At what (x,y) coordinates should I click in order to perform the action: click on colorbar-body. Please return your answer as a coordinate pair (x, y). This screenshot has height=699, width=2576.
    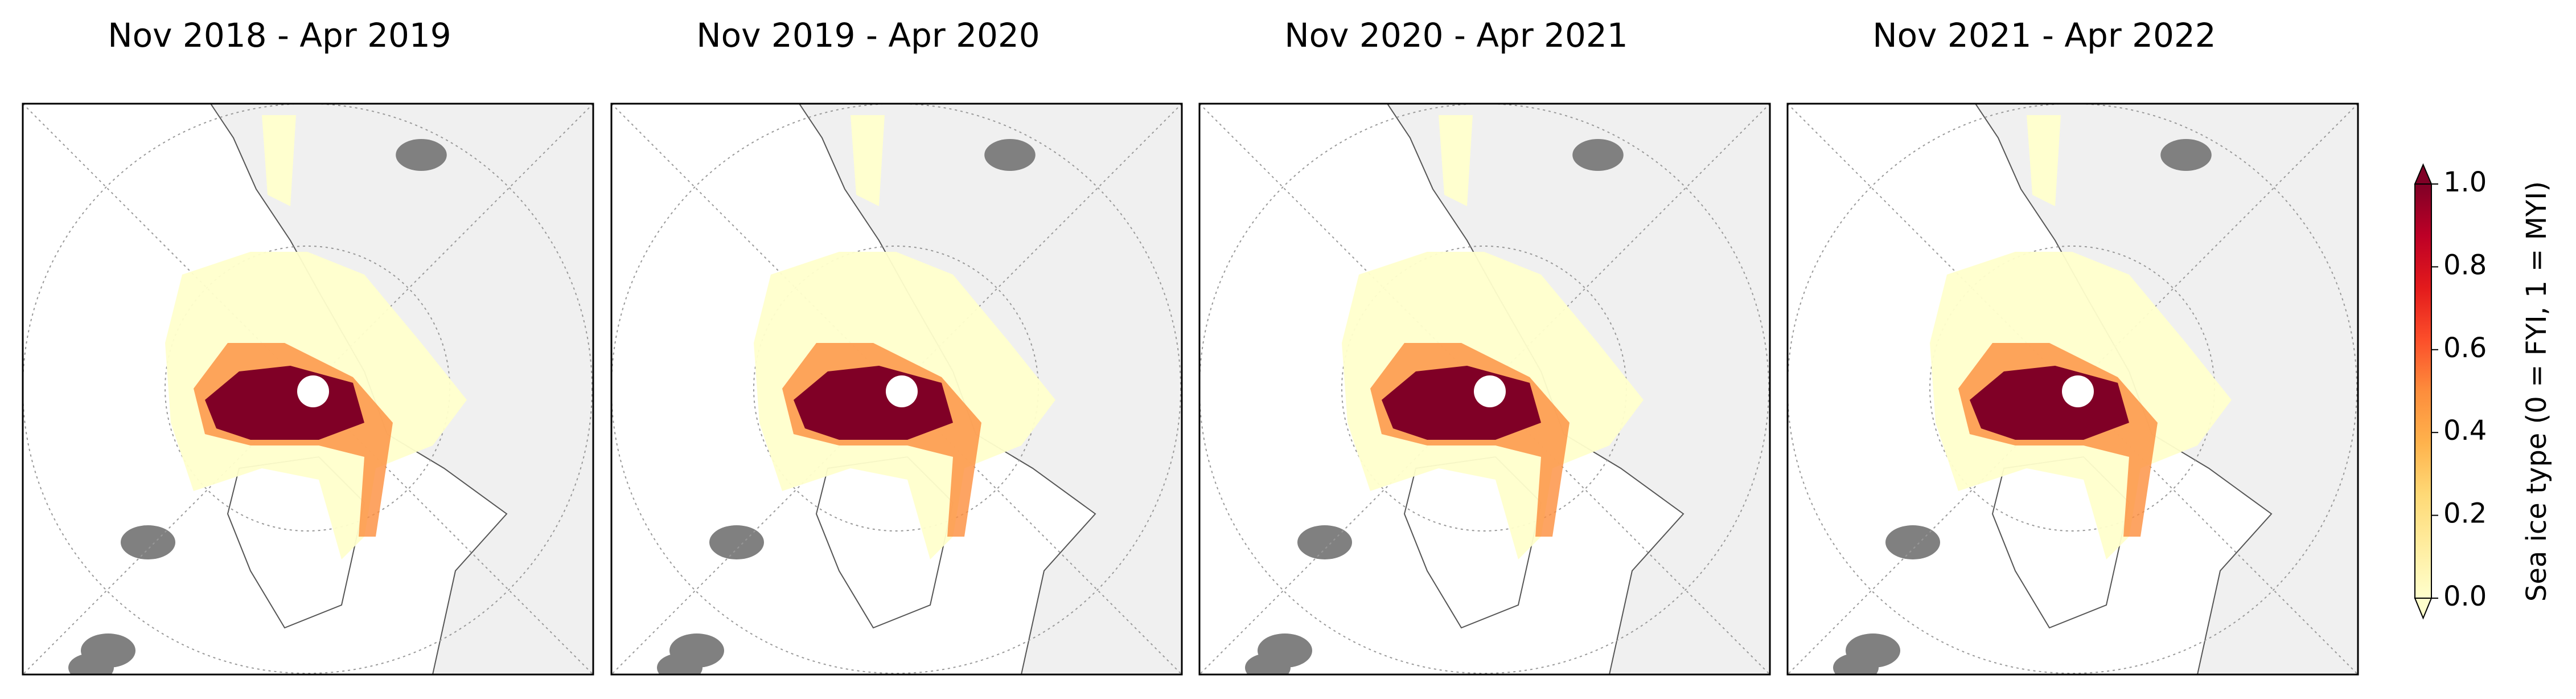
    Looking at the image, I should click on (2423, 391).